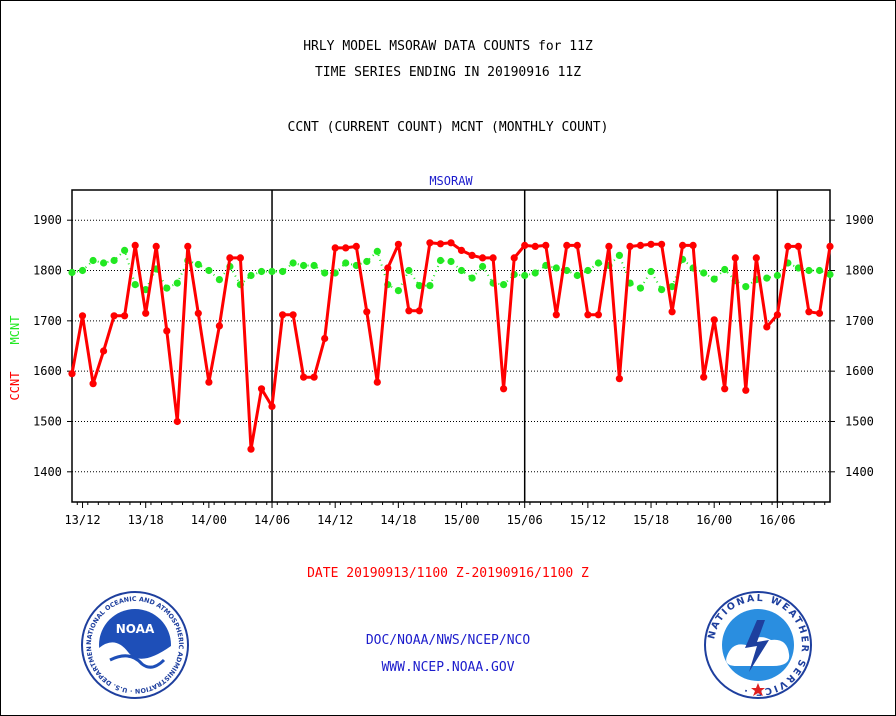 The image size is (896, 716). What do you see at coordinates (82, 520) in the screenshot?
I see `x-tick-label: 13/12` at bounding box center [82, 520].